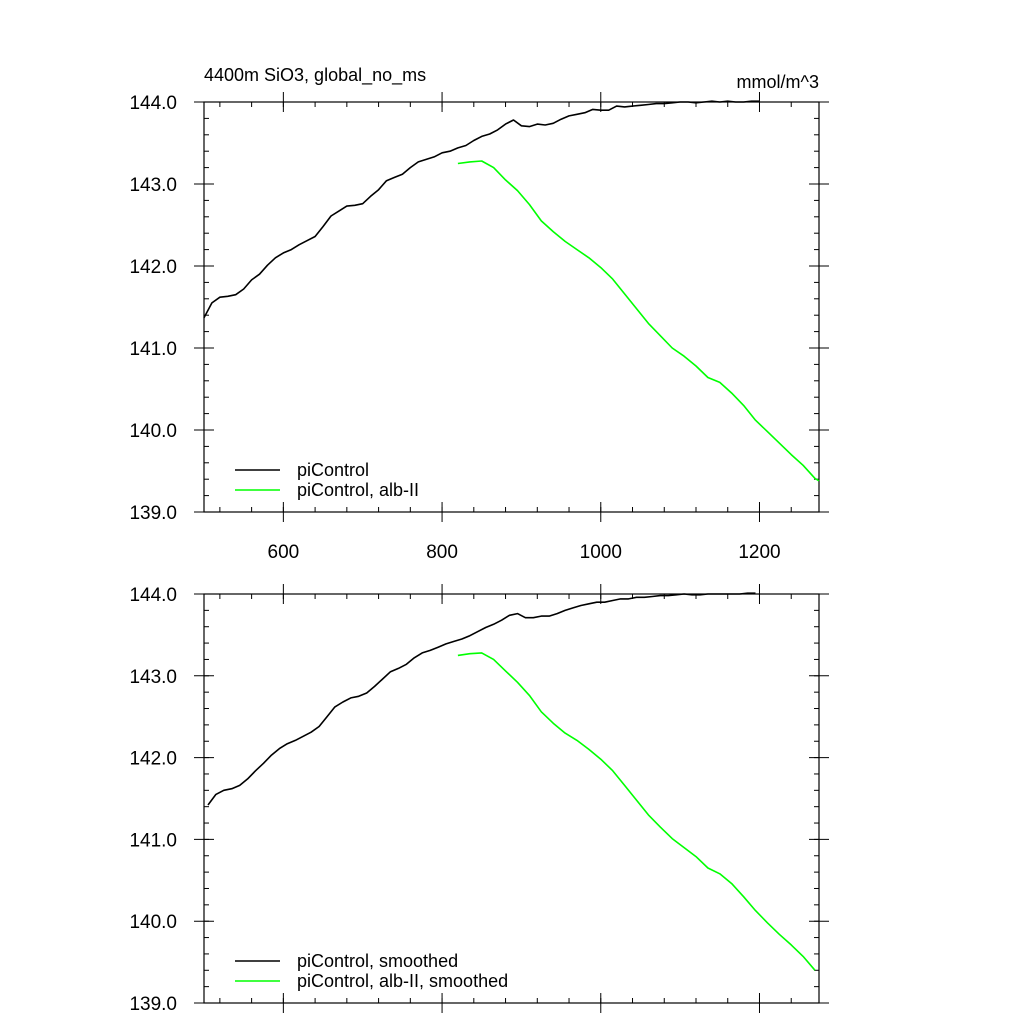 This screenshot has height=1024, width=1024. I want to click on units-label: mmol/m^3, so click(778, 82).